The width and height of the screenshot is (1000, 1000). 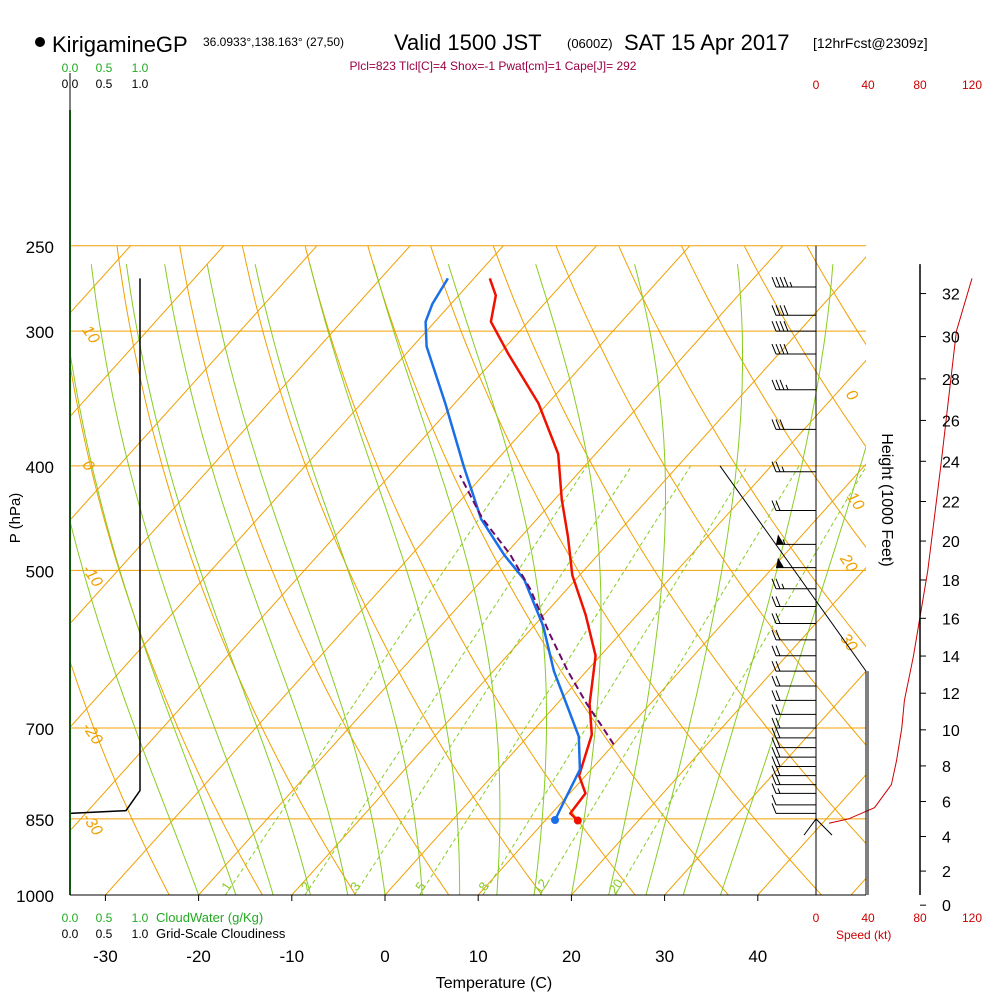 What do you see at coordinates (140, 918) in the screenshot?
I see `cloudwater-tick-bottom: 1.0` at bounding box center [140, 918].